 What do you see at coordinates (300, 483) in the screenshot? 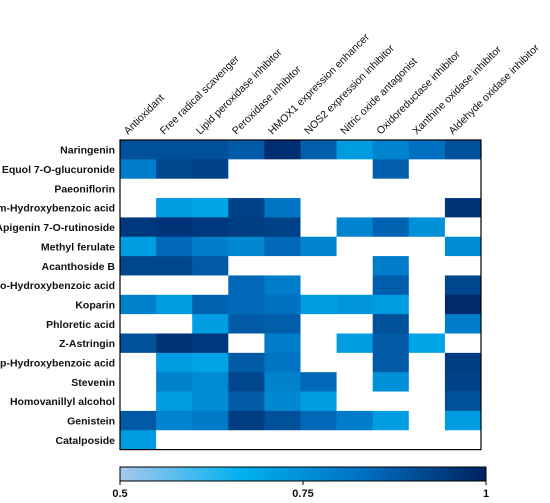
I see `colorbar: 0.5 0.75 1` at bounding box center [300, 483].